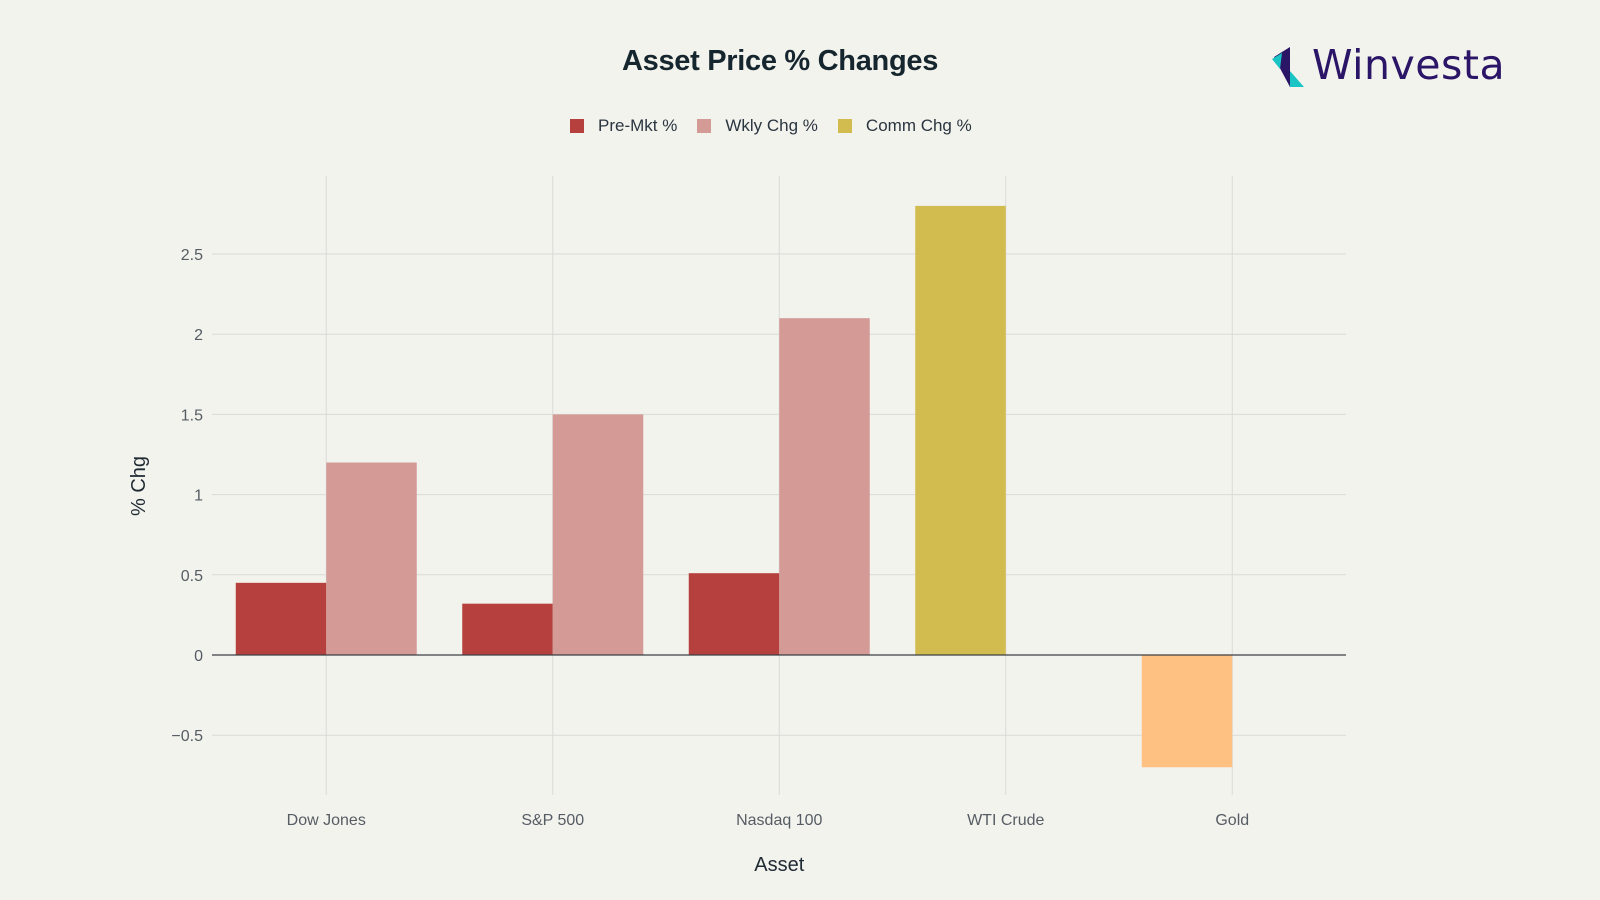 The height and width of the screenshot is (900, 1600). What do you see at coordinates (192, 415) in the screenshot?
I see `y-tick-label: 1.5` at bounding box center [192, 415].